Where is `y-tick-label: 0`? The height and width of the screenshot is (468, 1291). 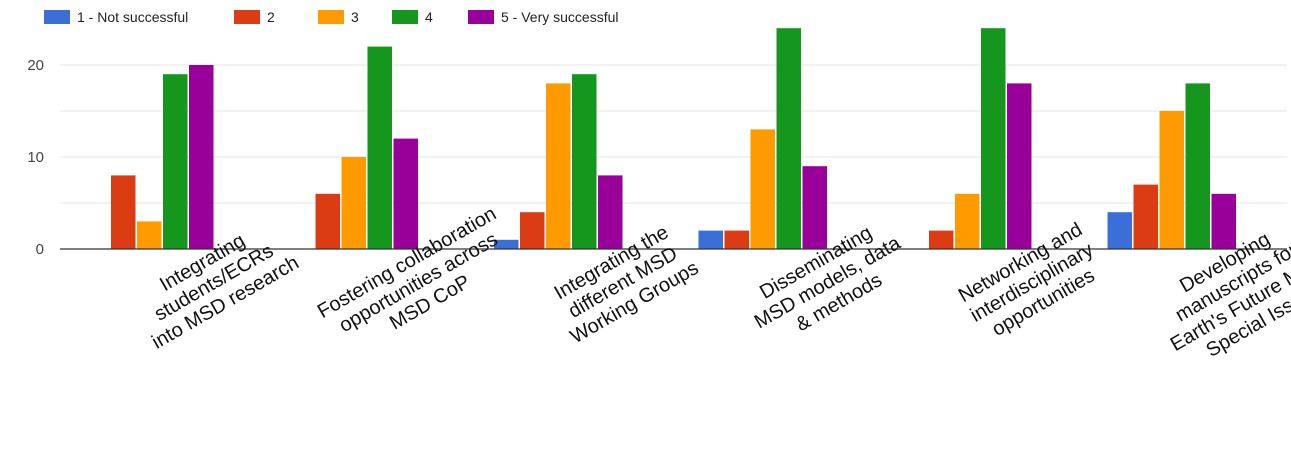
y-tick-label: 0 is located at coordinates (40, 249).